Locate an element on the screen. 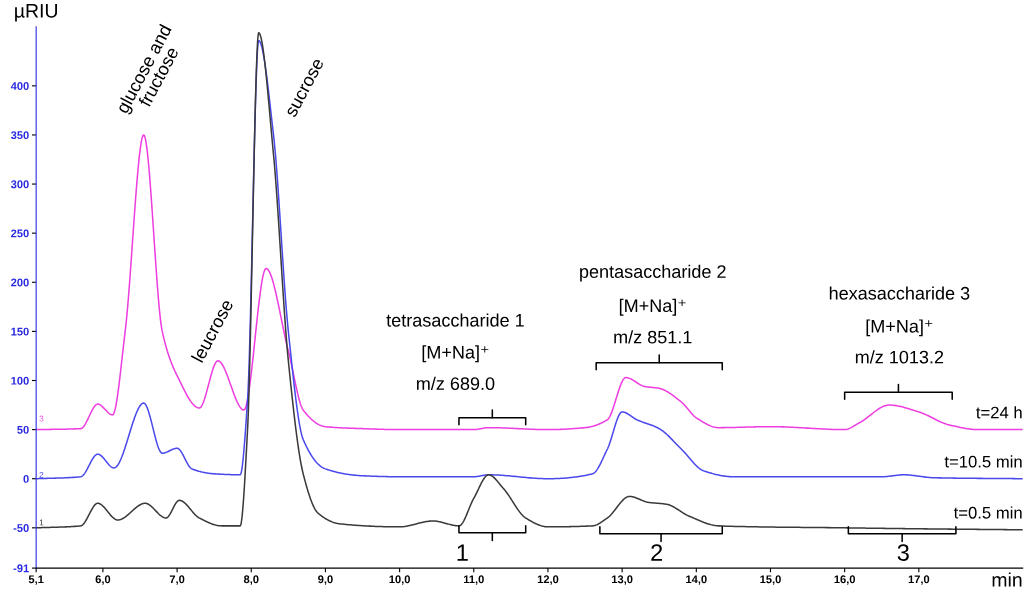  annotation: m/z 851.1 is located at coordinates (653, 337).